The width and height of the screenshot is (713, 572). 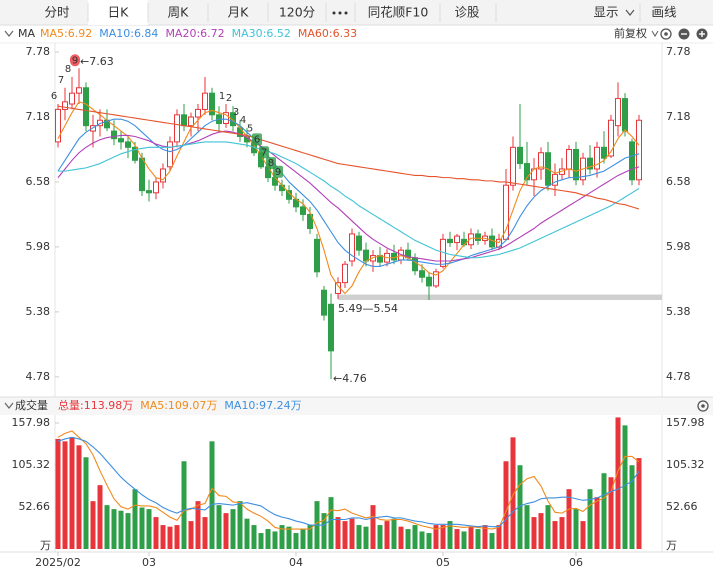 I want to click on sequence-label: 7, so click(x=264, y=152).